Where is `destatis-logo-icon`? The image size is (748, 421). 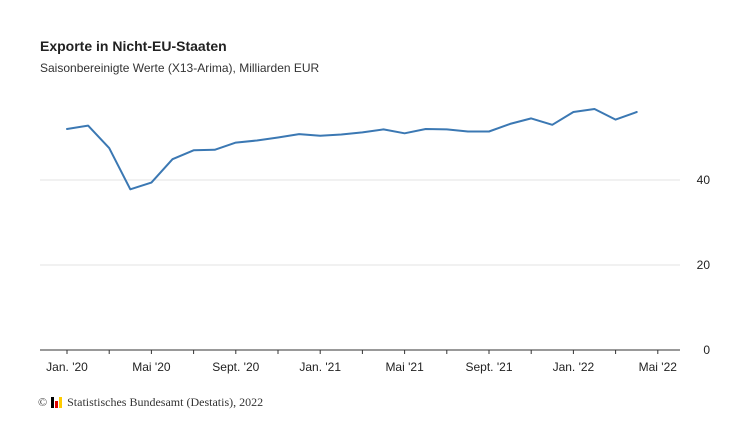
destatis-logo-icon is located at coordinates (57, 402).